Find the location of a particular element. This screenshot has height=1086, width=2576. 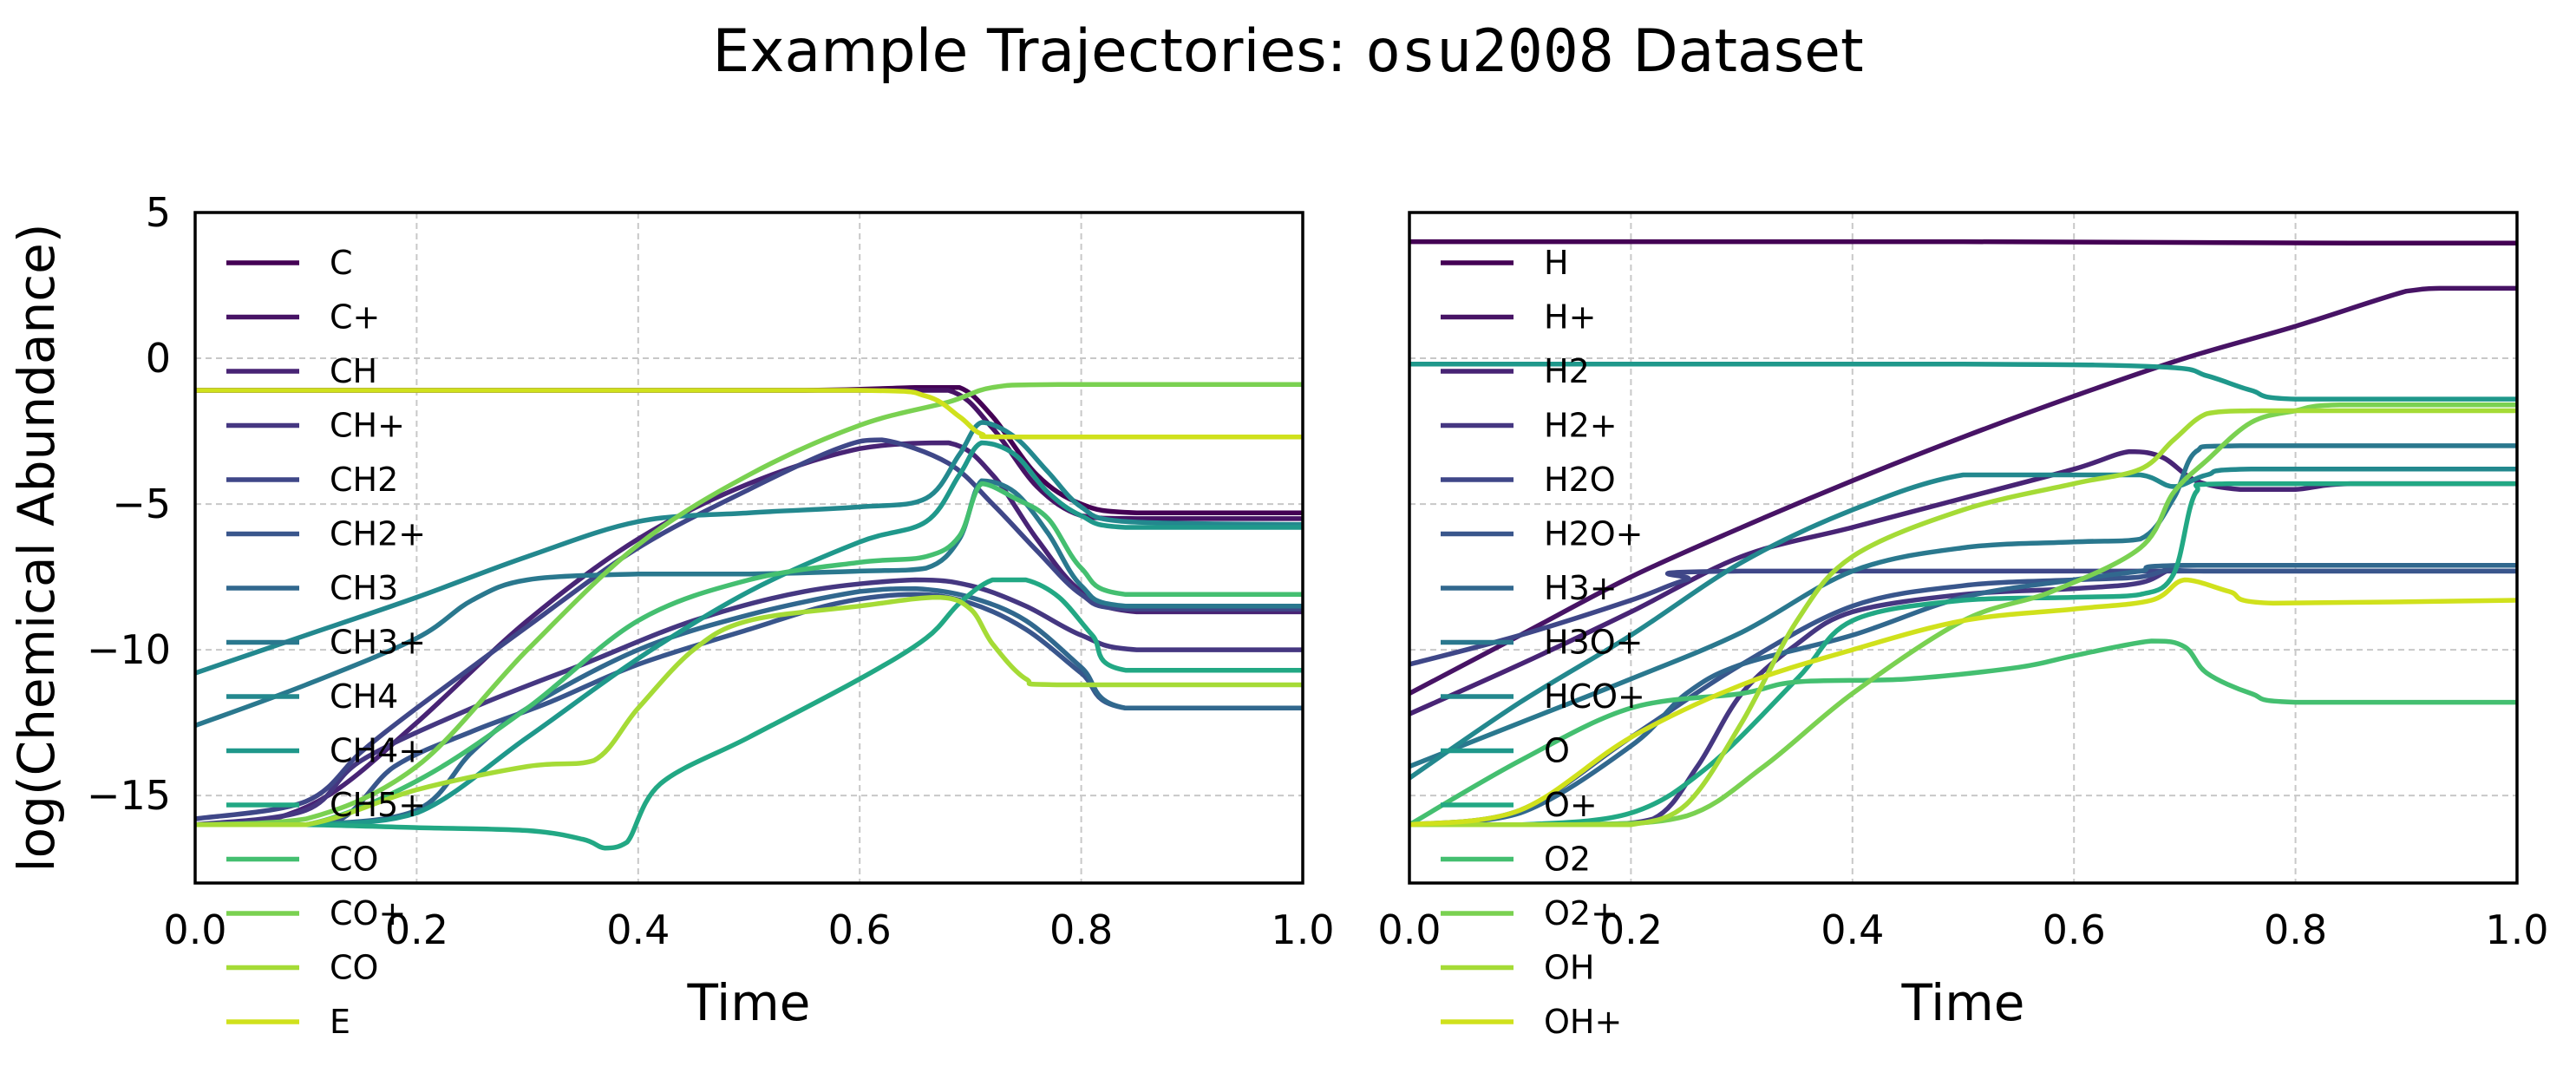

series-line-ch5-plus is located at coordinates (749, 714).